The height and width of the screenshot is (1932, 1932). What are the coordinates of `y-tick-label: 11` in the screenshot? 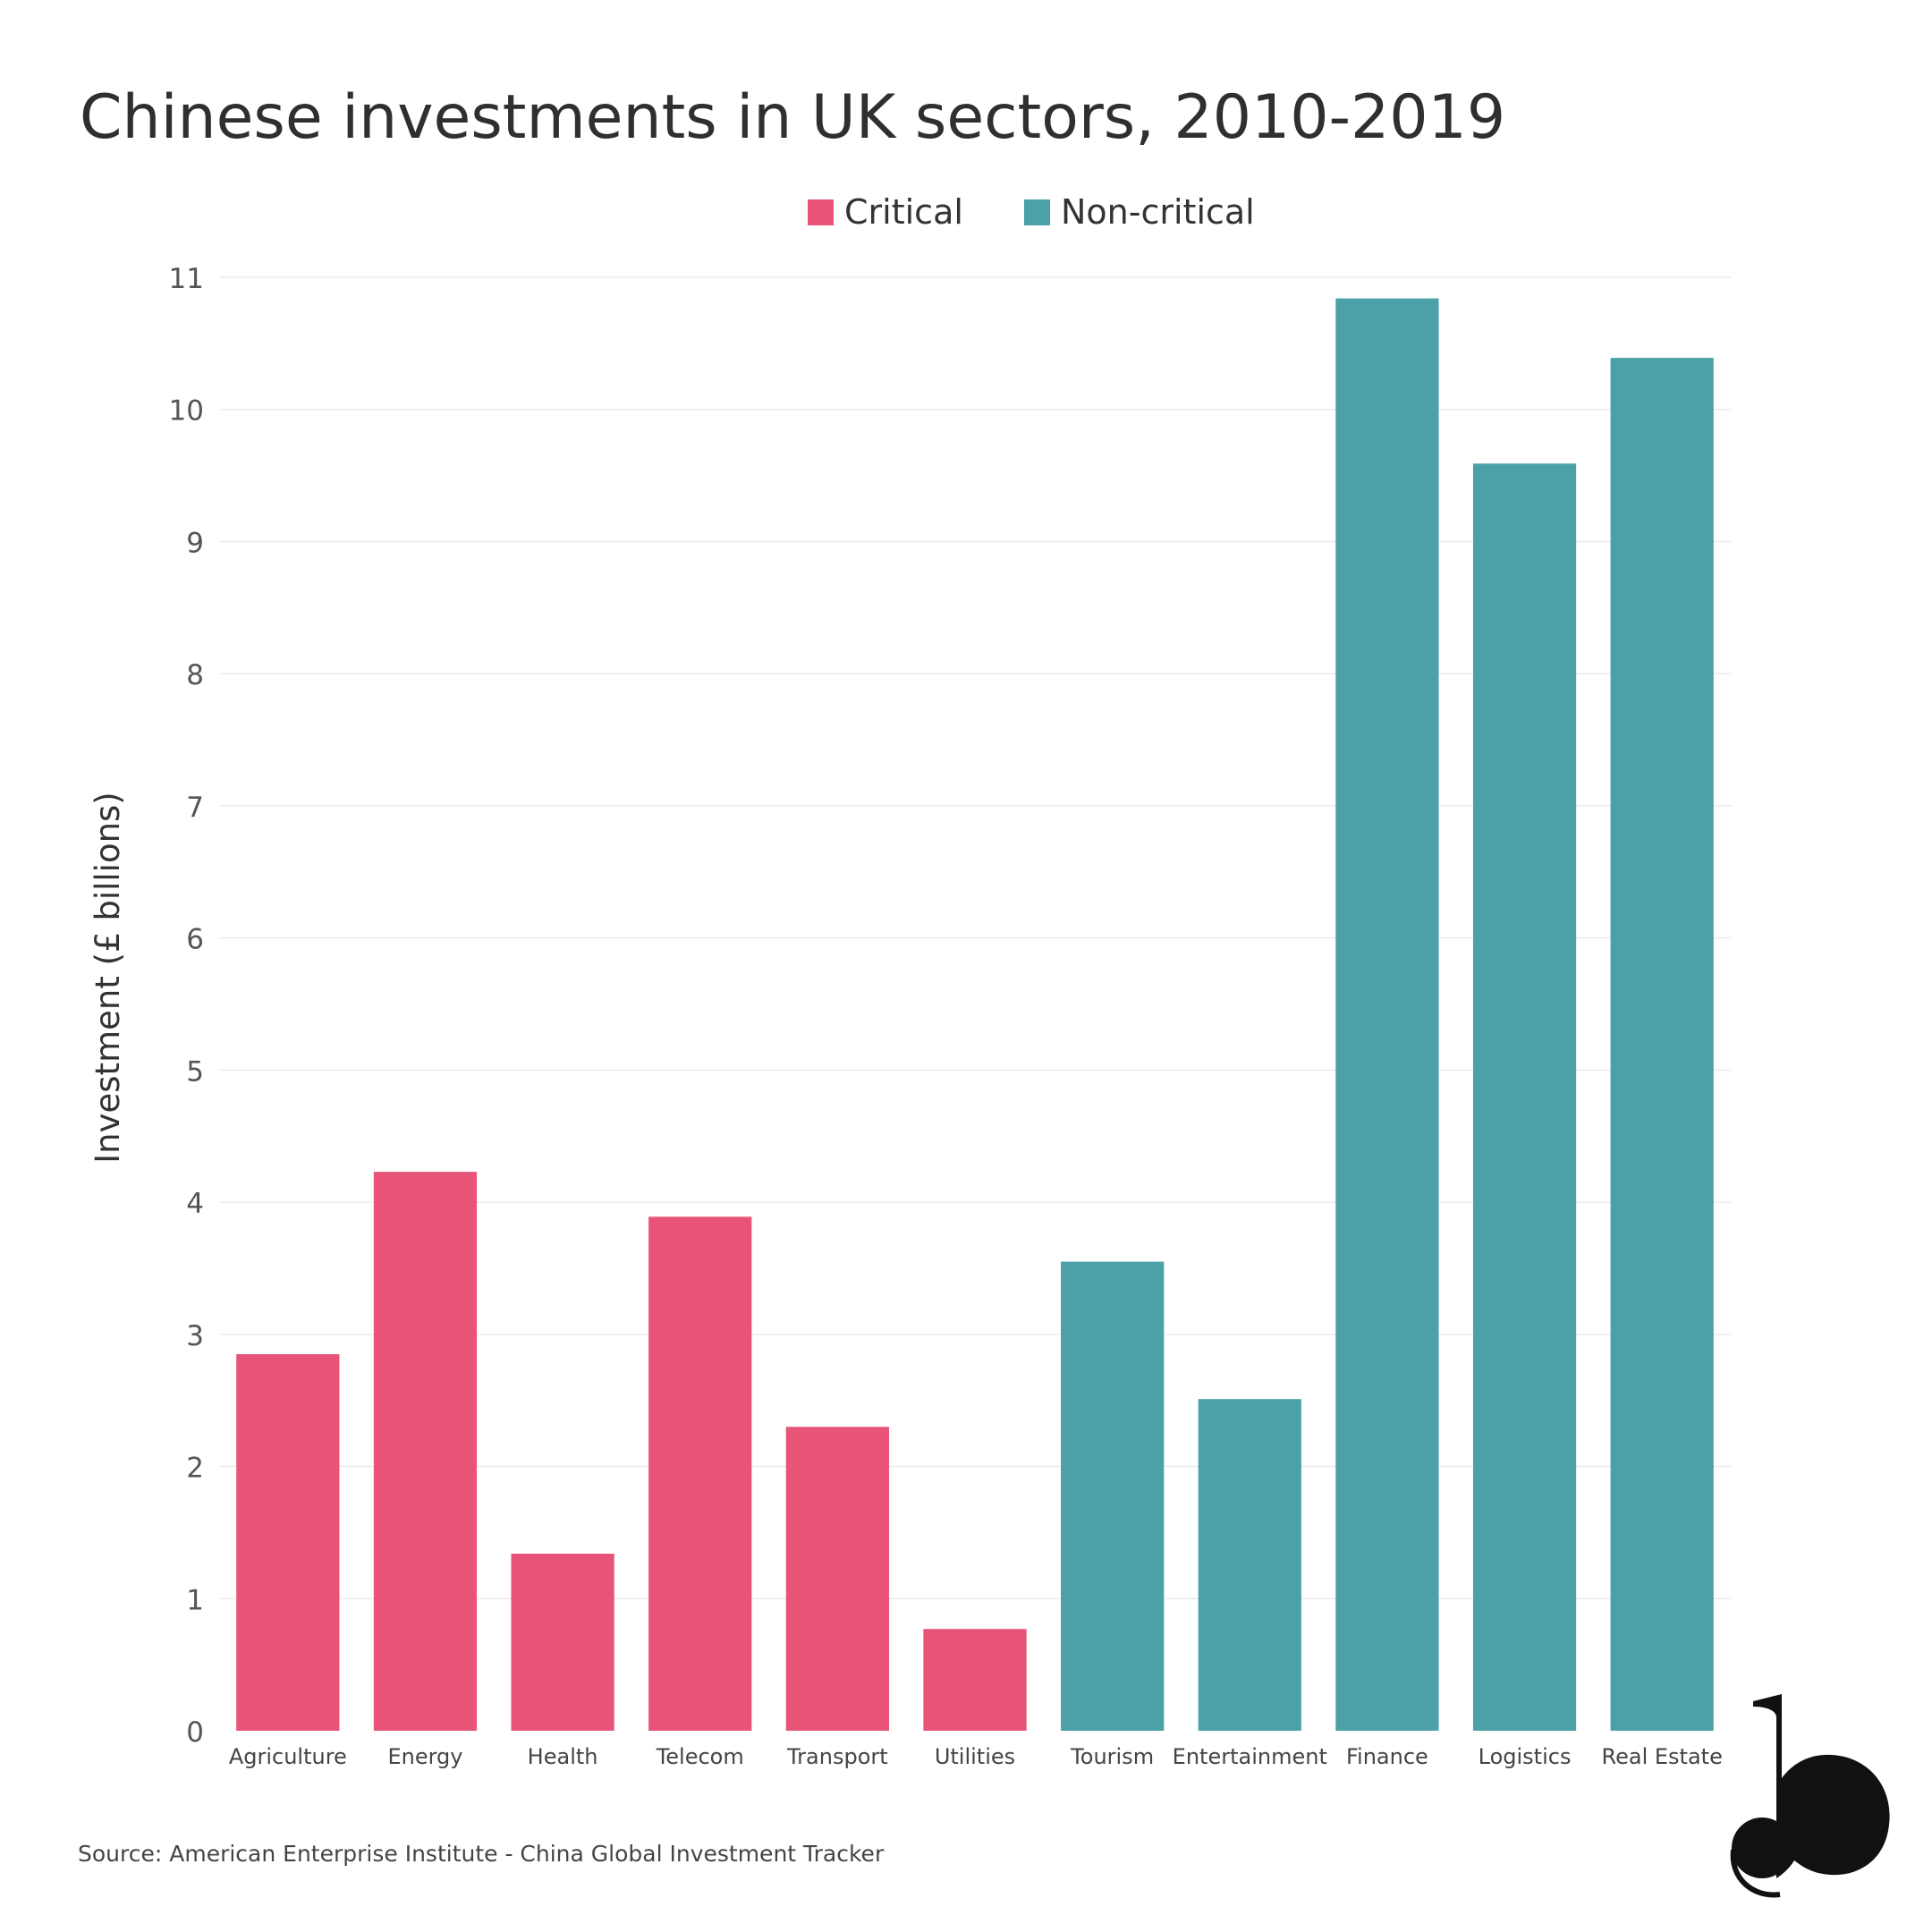 It's located at (186, 279).